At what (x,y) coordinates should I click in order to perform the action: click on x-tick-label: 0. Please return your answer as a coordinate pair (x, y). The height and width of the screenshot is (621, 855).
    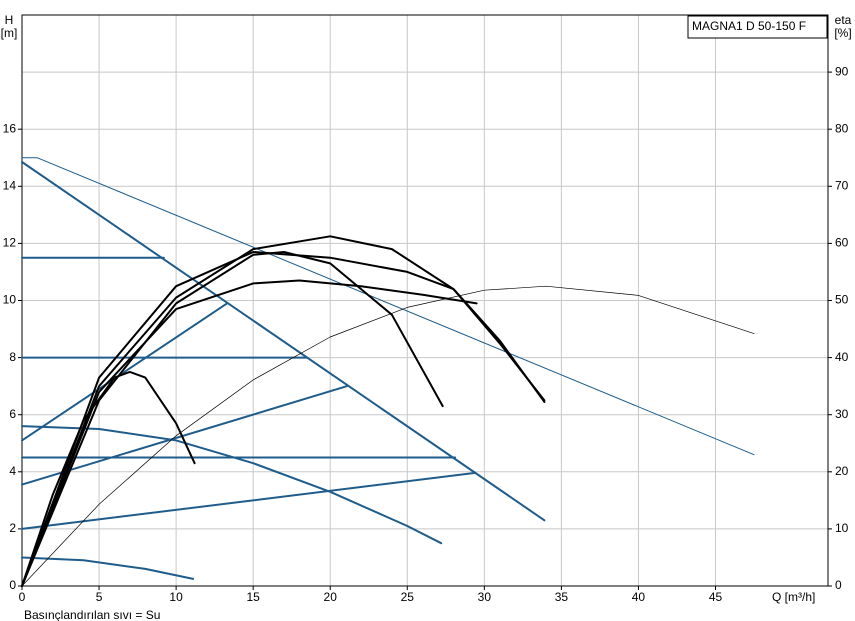
    Looking at the image, I should click on (22, 597).